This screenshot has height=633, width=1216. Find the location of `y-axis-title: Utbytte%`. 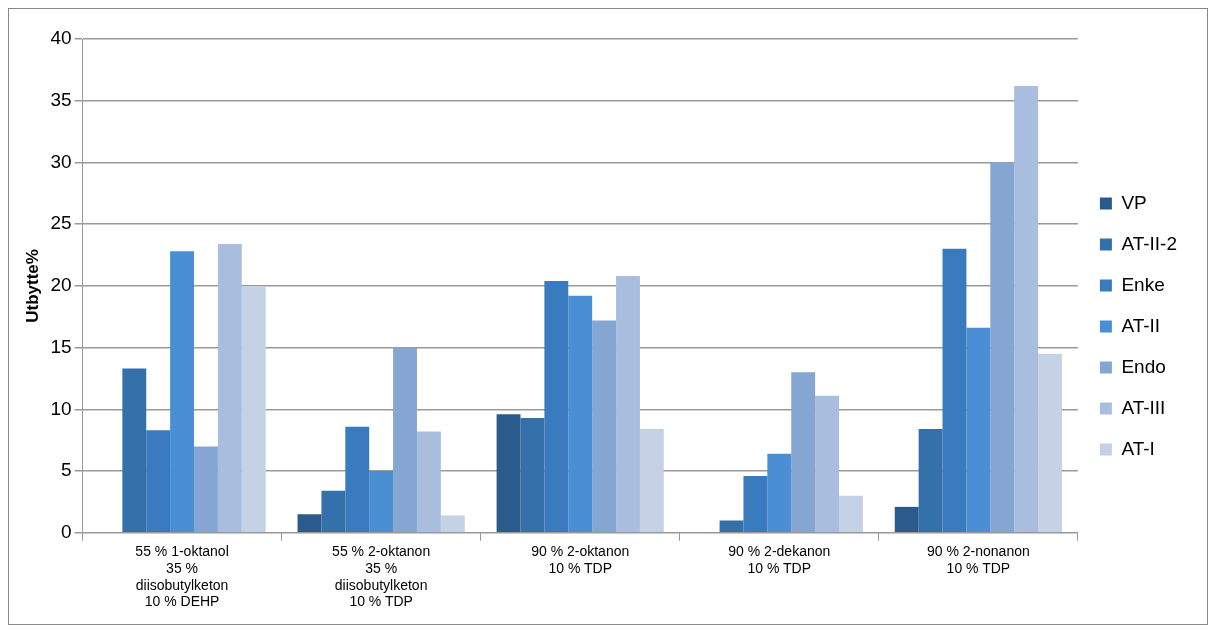

y-axis-title: Utbytte% is located at coordinates (32, 286).